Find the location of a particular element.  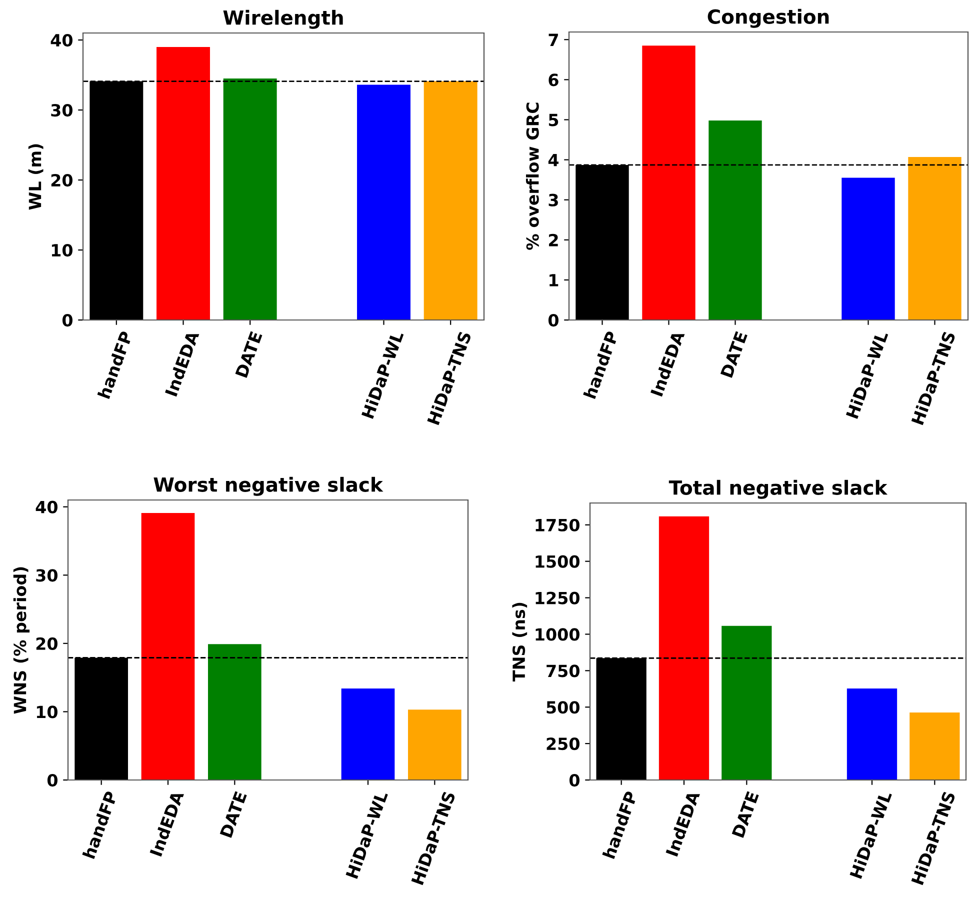

y-axis-title: TNS (ns) is located at coordinates (520, 642).